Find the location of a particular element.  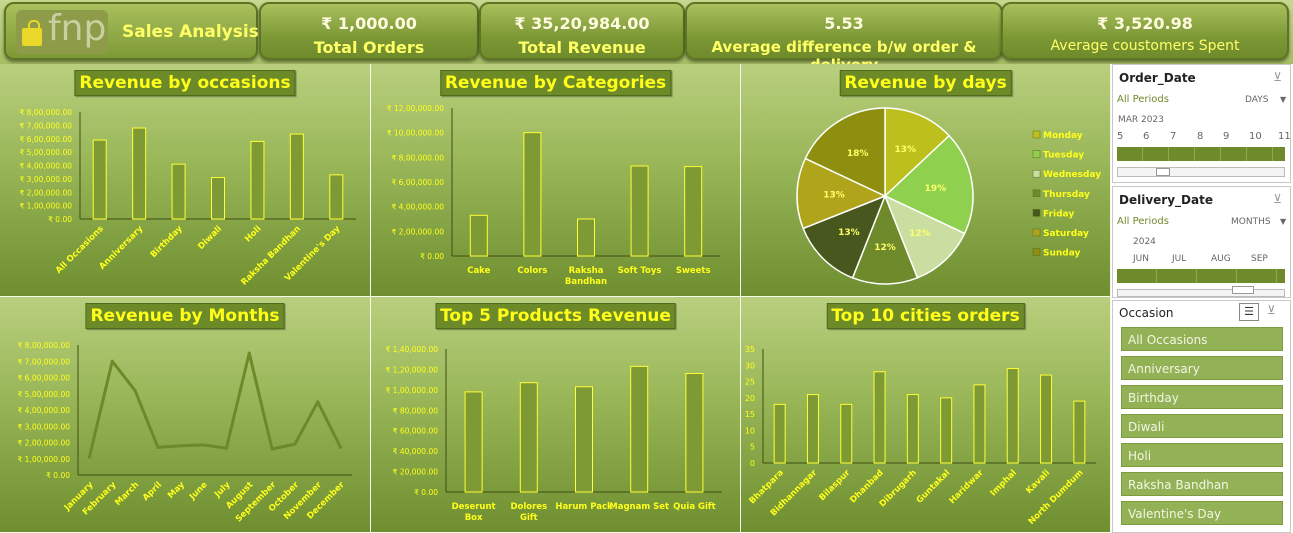

chart-title: Top 5 Products Revenue is located at coordinates (555, 316).